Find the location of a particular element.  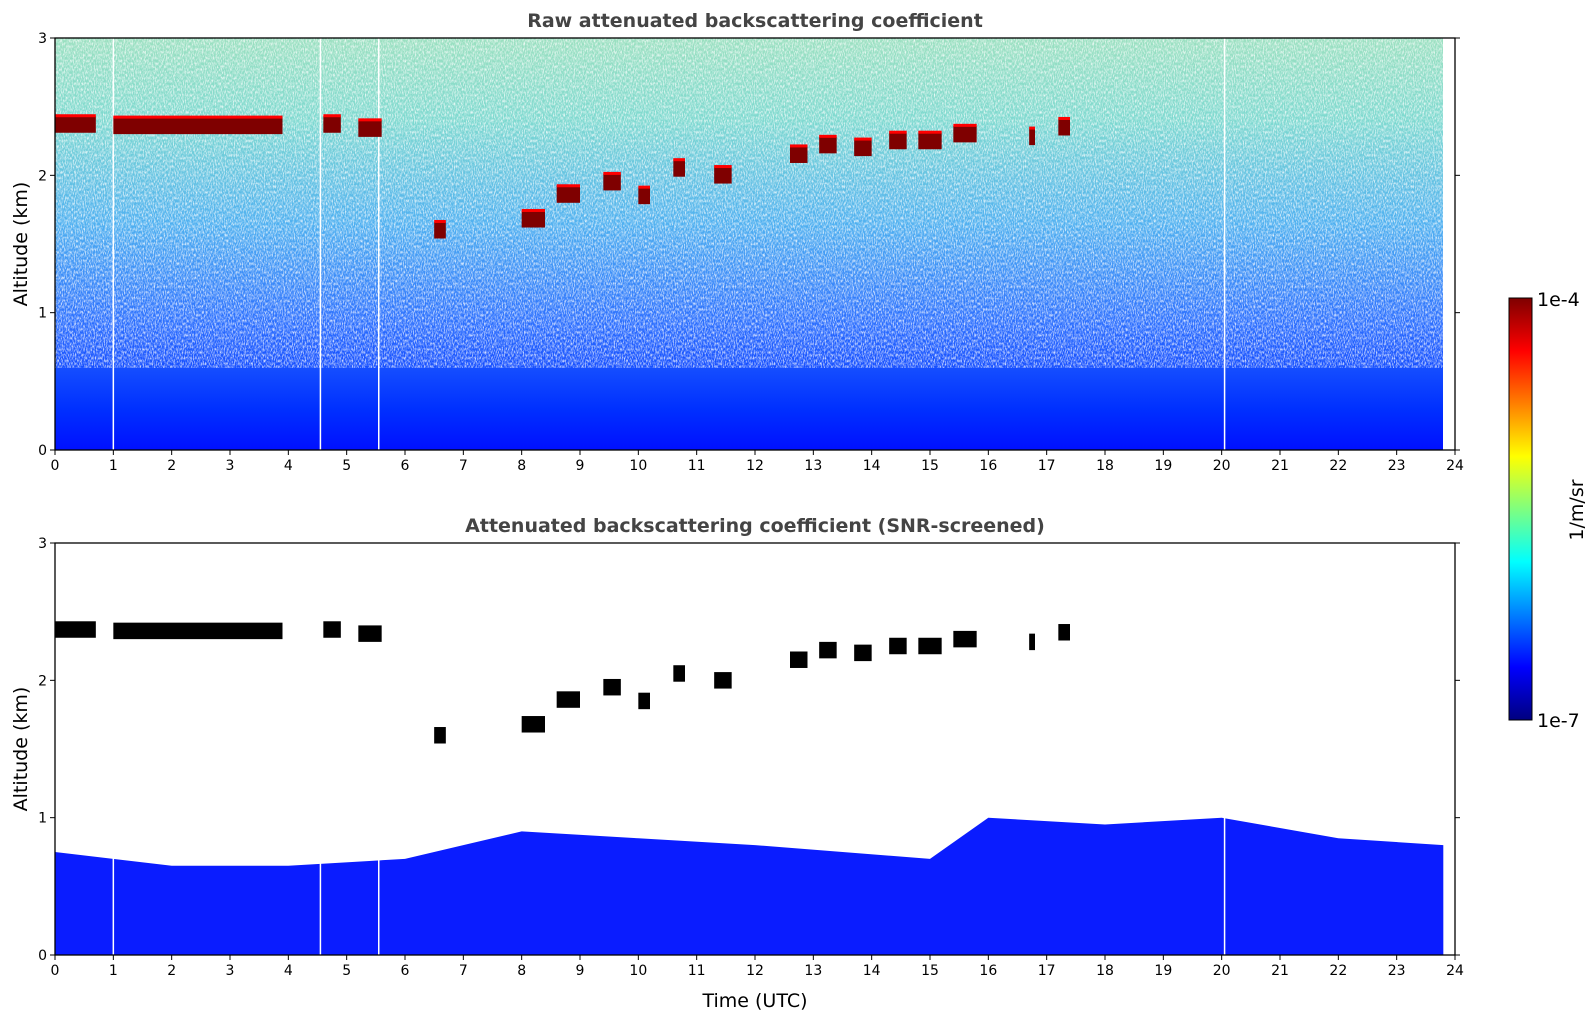

x-tick-label: 14 is located at coordinates (872, 971).